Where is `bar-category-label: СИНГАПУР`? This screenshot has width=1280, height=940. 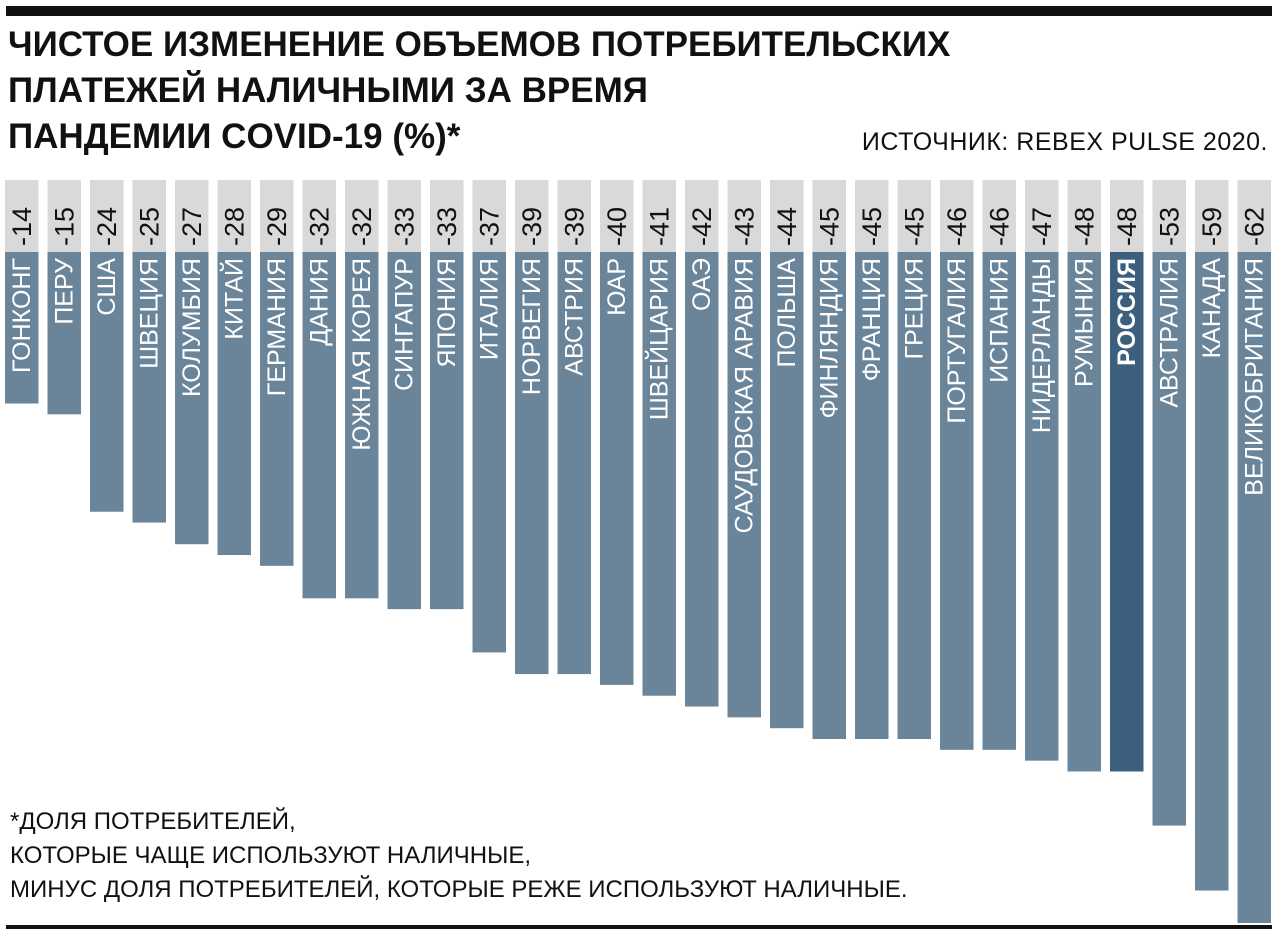
bar-category-label: СИНГАПУР is located at coordinates (404, 324).